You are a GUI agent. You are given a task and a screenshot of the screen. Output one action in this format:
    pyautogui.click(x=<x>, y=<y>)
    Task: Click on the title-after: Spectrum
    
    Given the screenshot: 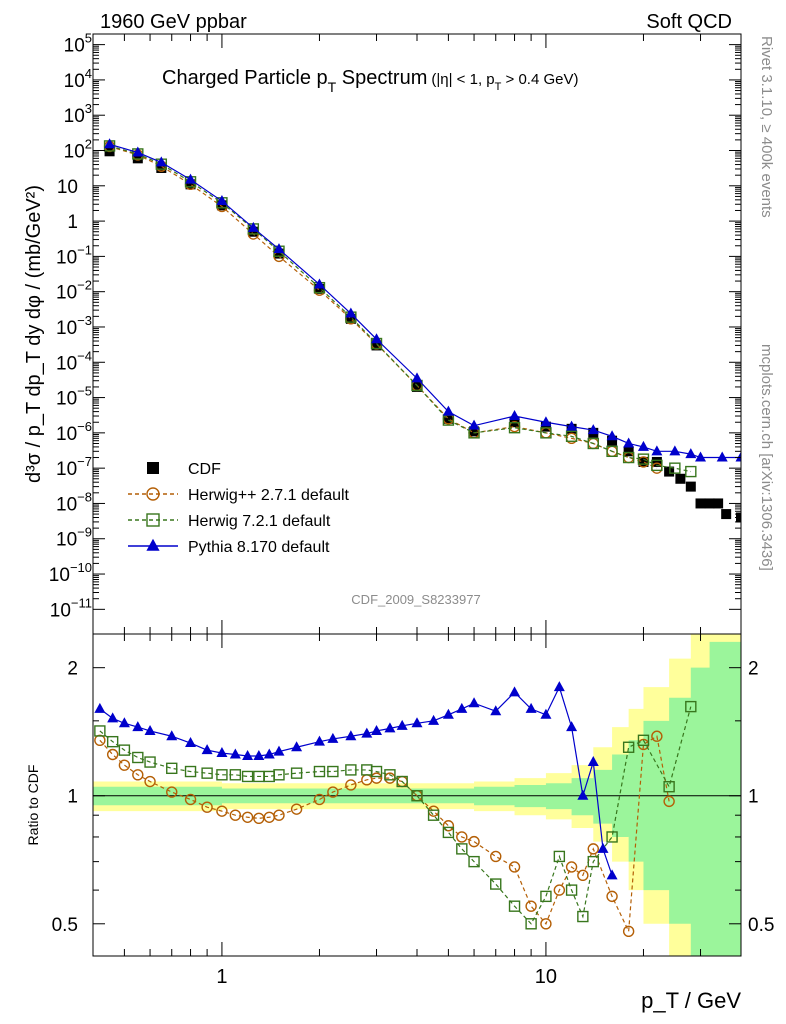 What is the action you would take?
    pyautogui.click(x=381, y=78)
    